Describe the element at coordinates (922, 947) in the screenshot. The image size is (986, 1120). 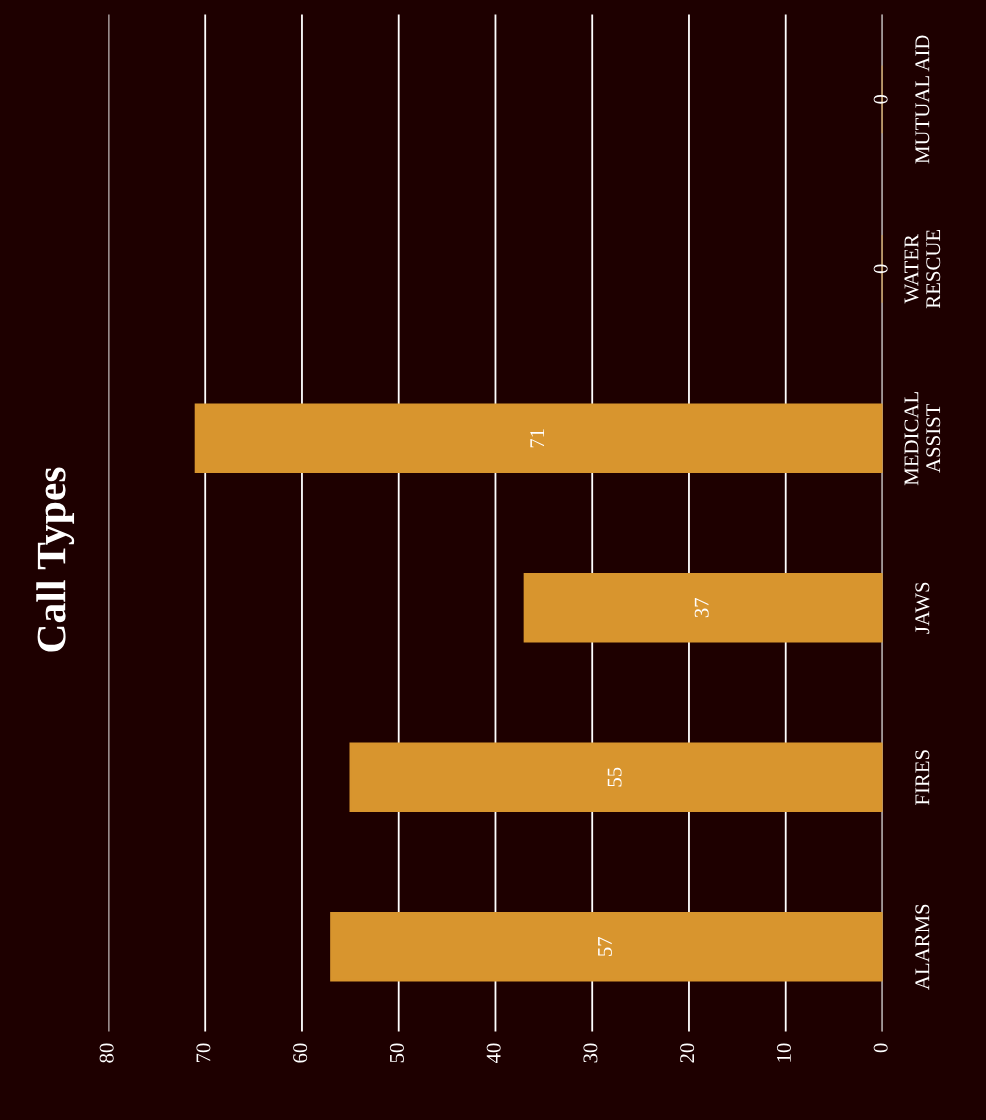
I see `y-tick-label: ALARMS` at that location.